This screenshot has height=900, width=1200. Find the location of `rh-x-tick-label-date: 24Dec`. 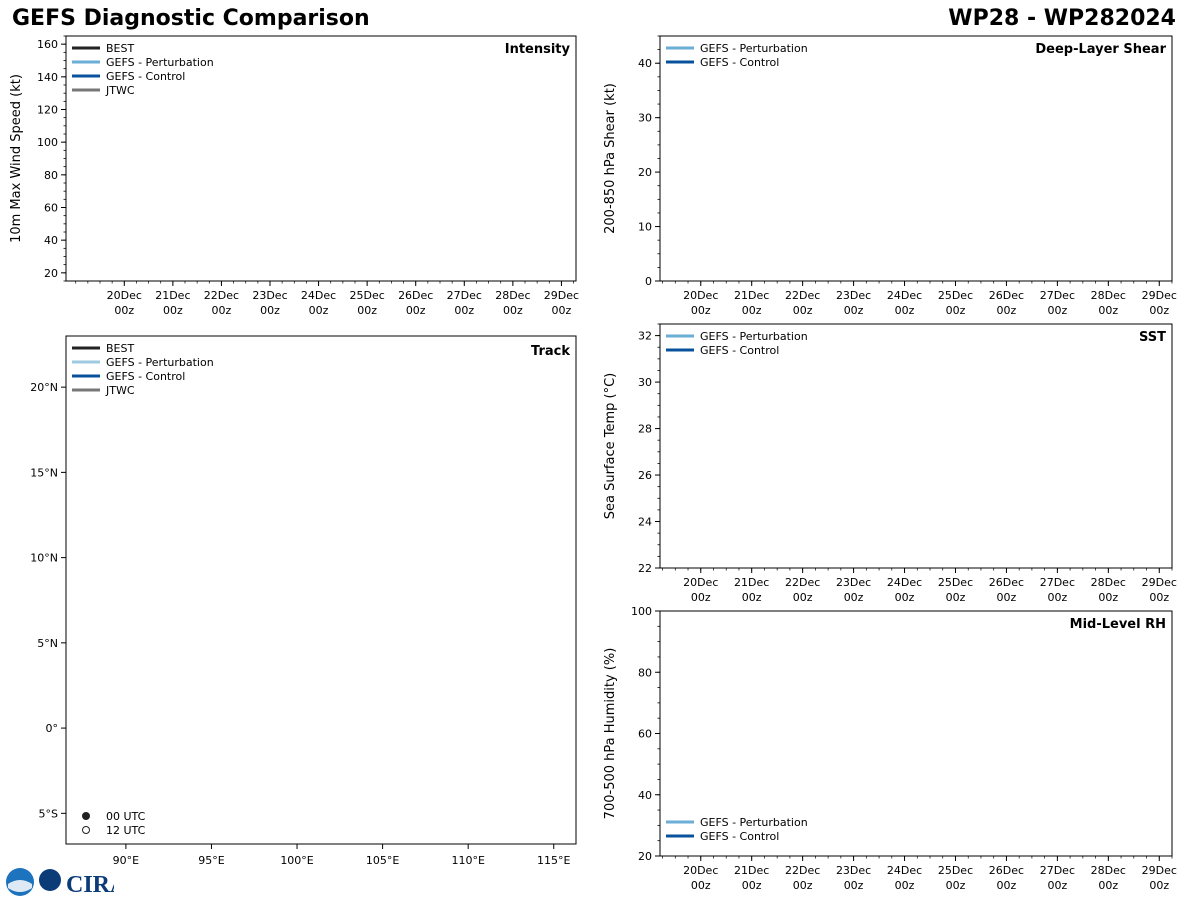

rh-x-tick-label-date: 24Dec is located at coordinates (904, 870).